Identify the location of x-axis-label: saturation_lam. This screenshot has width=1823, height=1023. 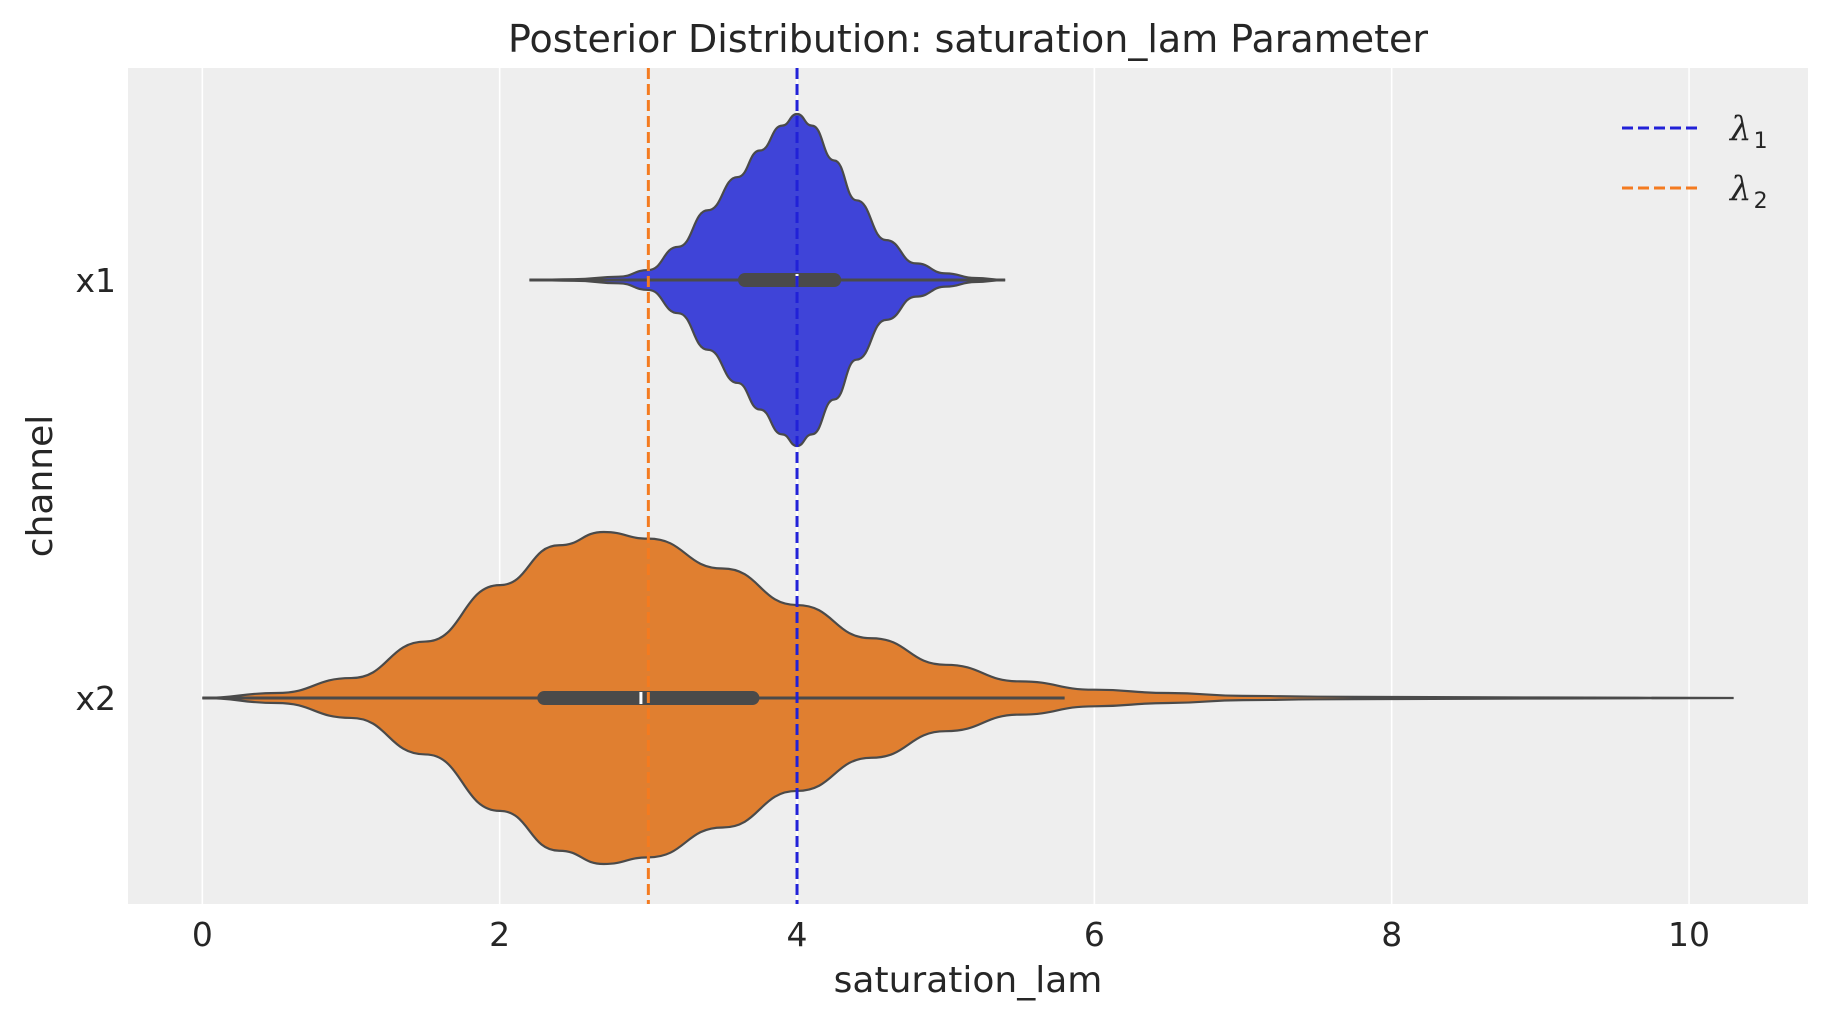
(968, 980).